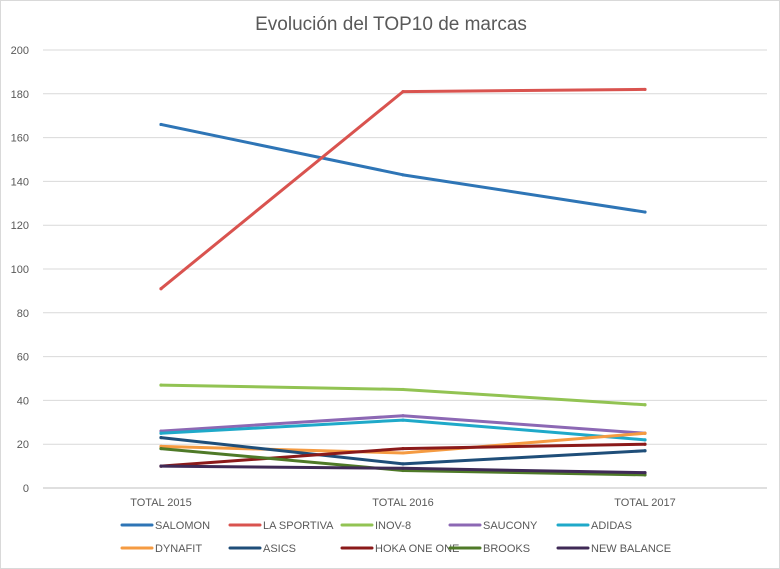  What do you see at coordinates (26, 489) in the screenshot?
I see `y-tick-label: 0` at bounding box center [26, 489].